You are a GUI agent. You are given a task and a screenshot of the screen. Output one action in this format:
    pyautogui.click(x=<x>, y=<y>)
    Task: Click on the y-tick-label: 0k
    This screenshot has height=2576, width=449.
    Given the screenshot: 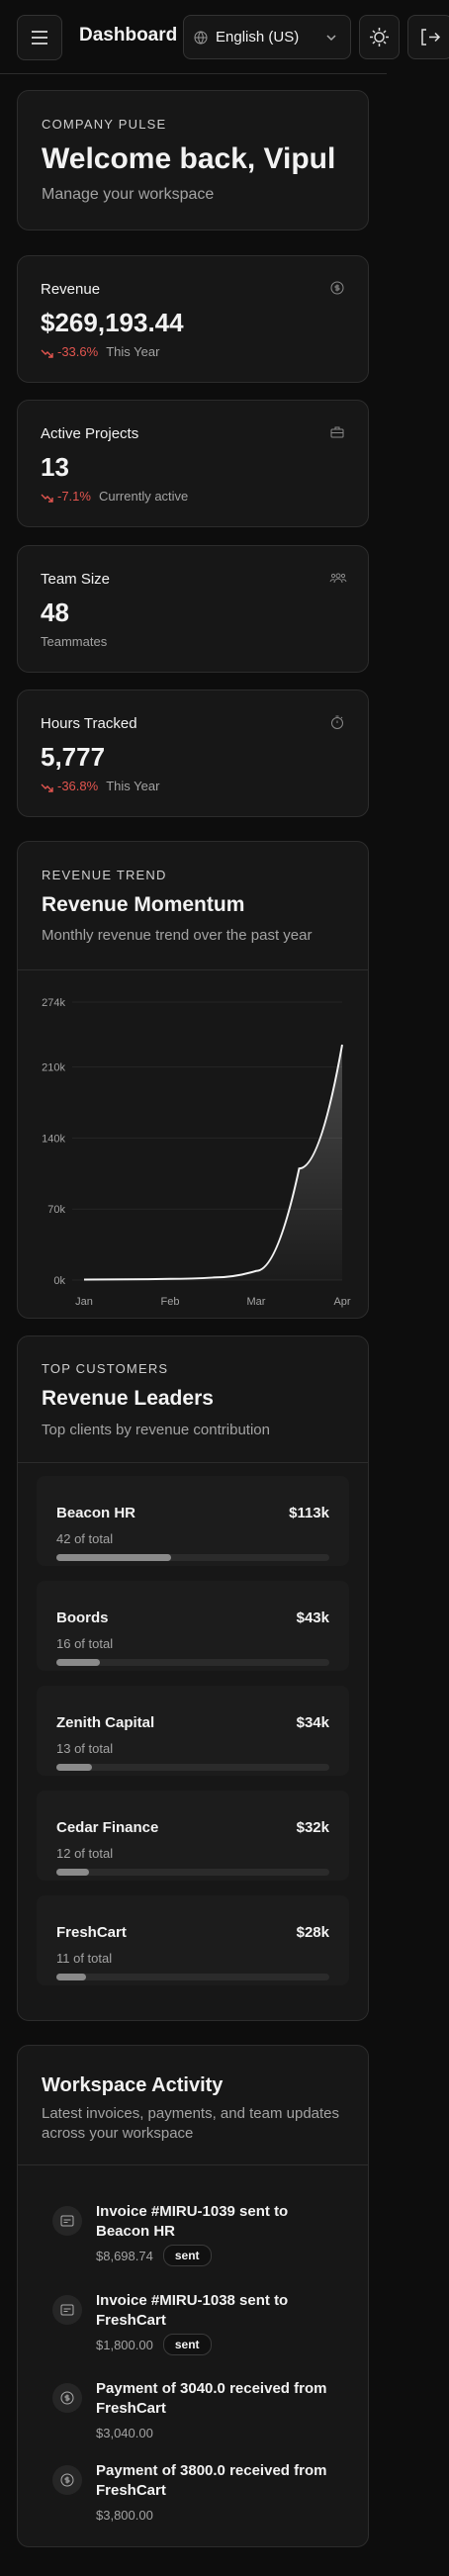 What is the action you would take?
    pyautogui.click(x=59, y=1281)
    